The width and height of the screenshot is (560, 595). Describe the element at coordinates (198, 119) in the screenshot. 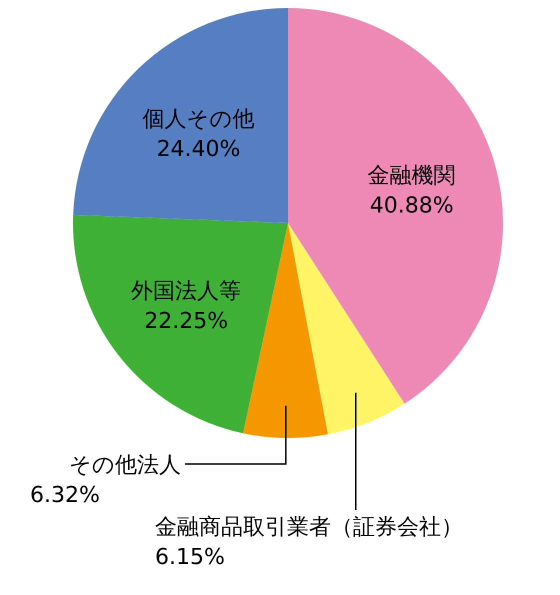

I see `slice-label: 個人その他` at that location.